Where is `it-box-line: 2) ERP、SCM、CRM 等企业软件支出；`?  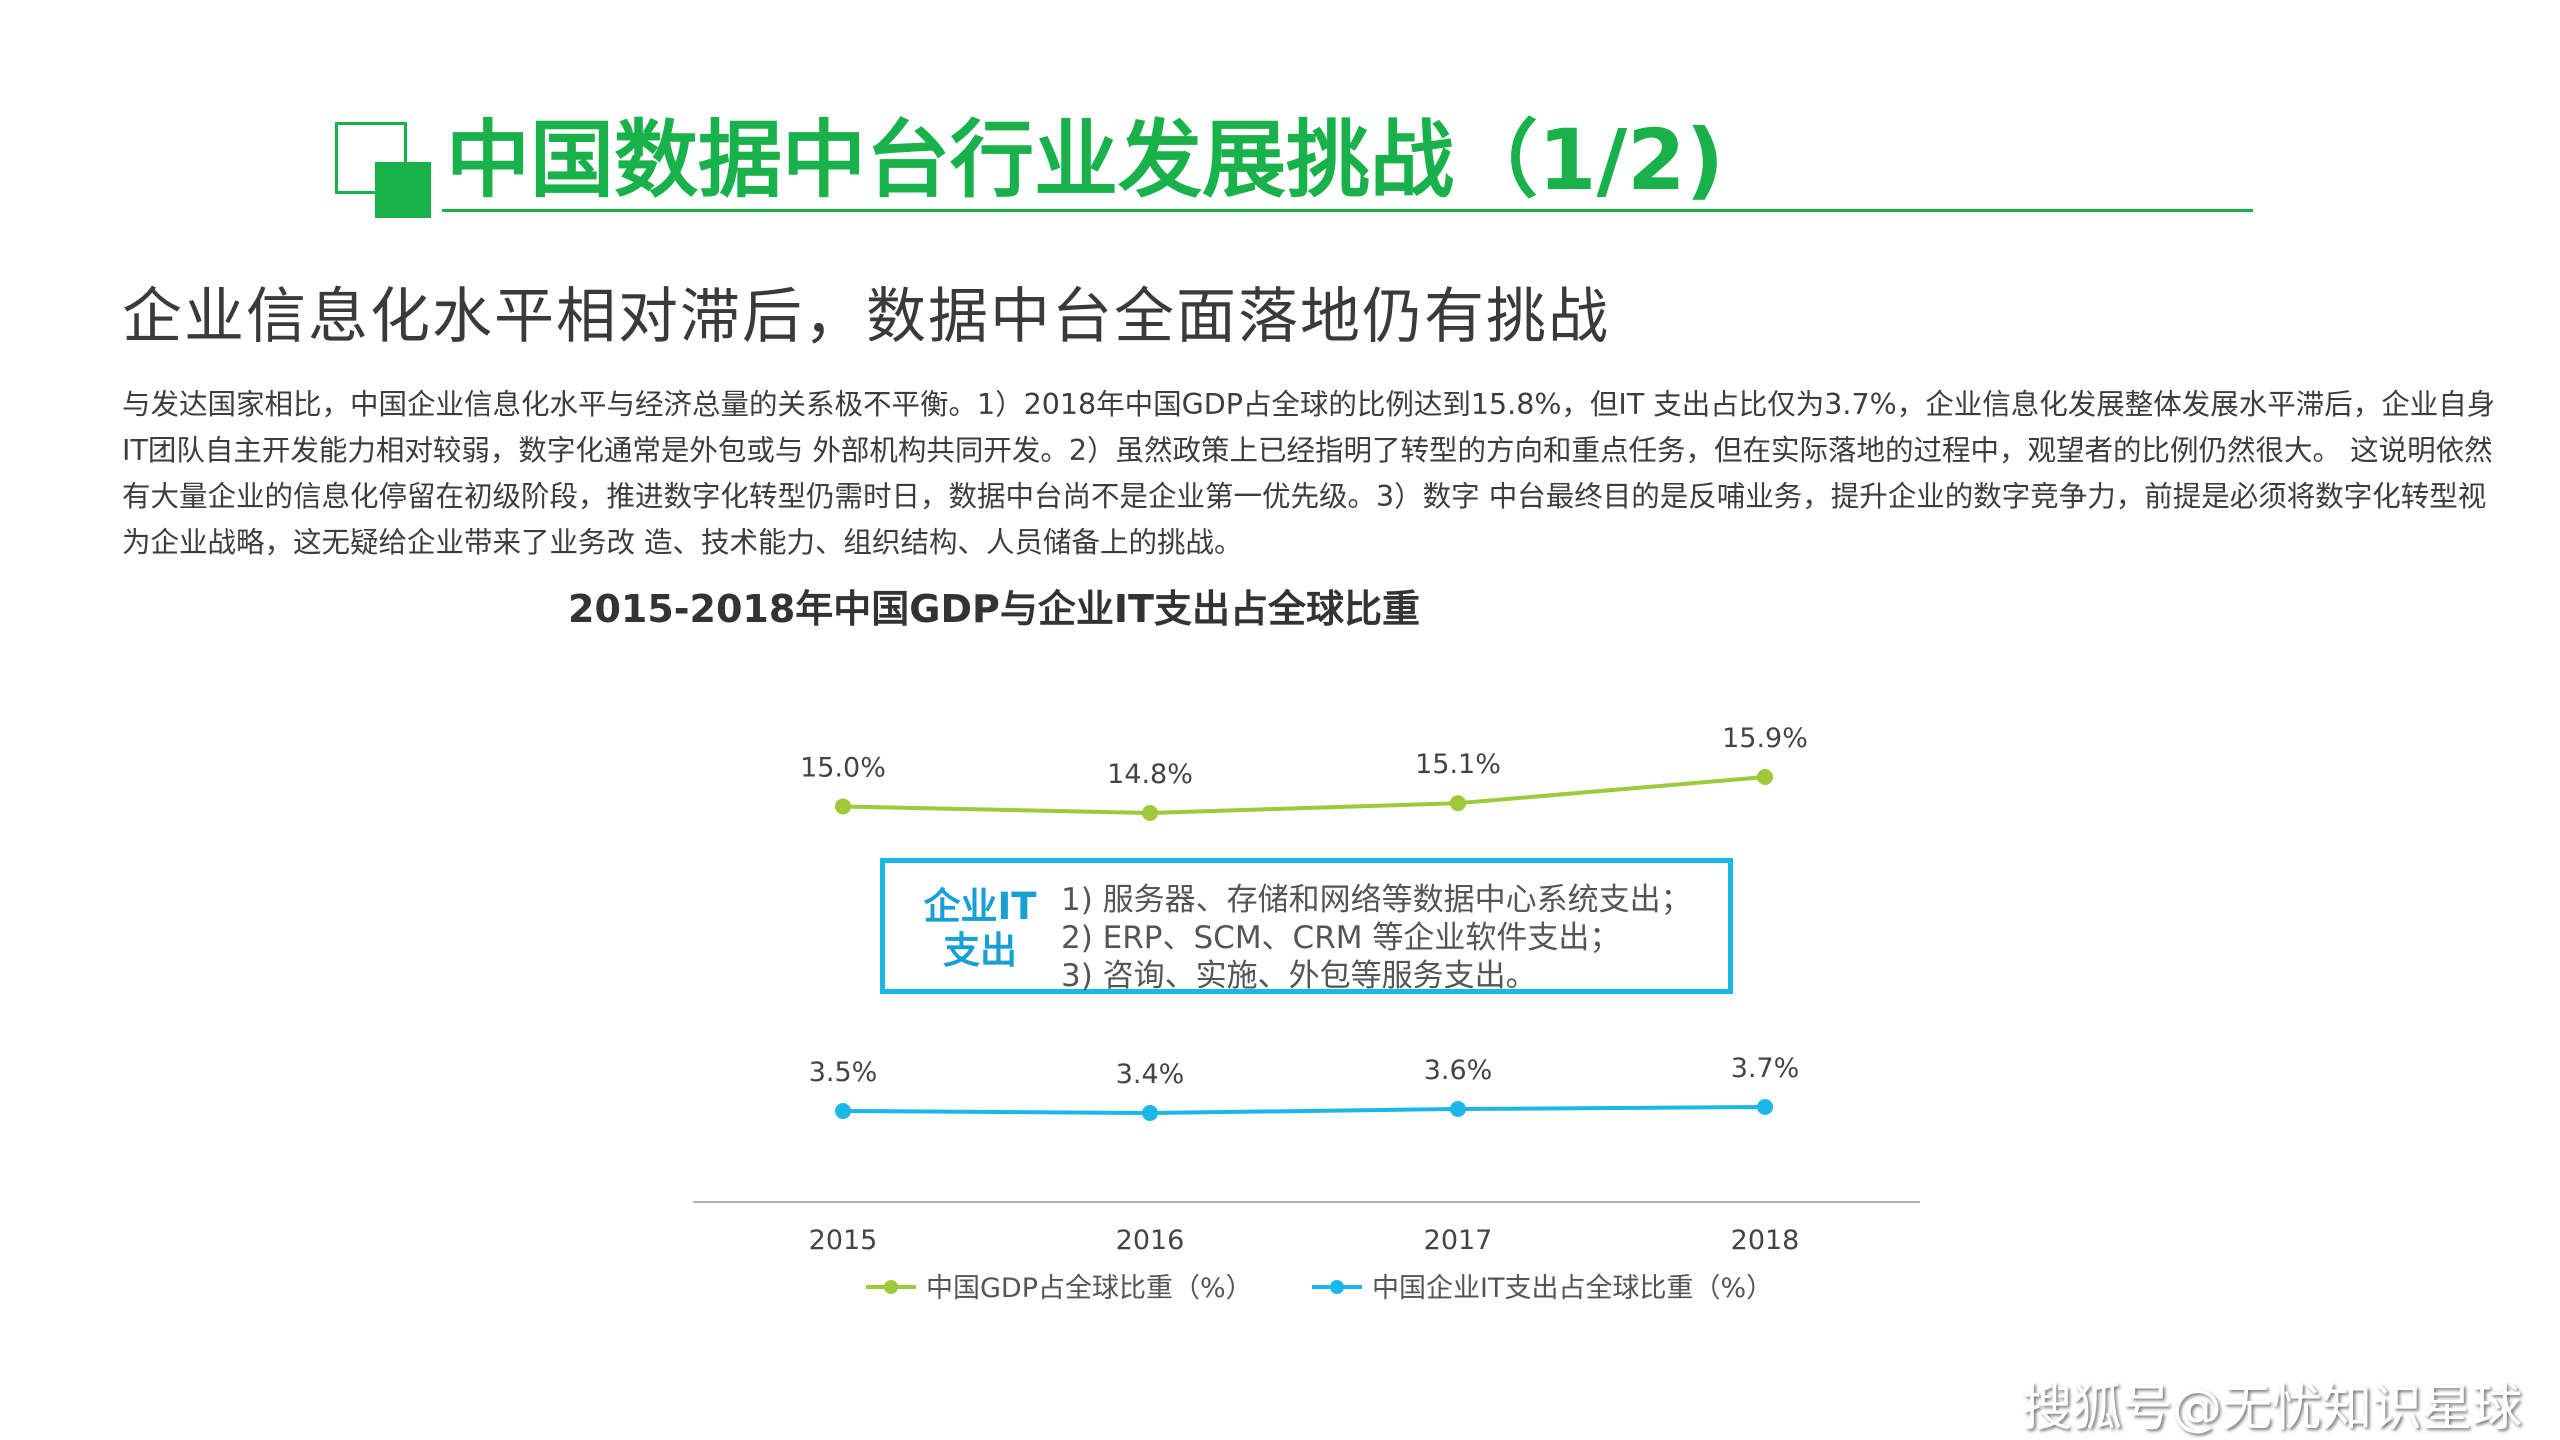 it-box-line: 2) ERP、SCM、CRM 等企业软件支出； is located at coordinates (1341, 938).